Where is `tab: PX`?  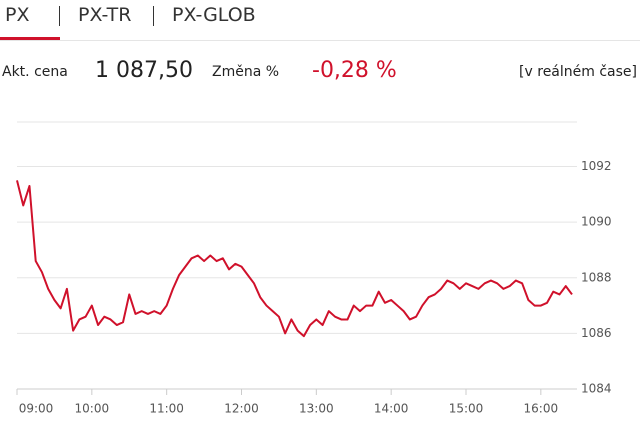
tab: PX is located at coordinates (17, 15).